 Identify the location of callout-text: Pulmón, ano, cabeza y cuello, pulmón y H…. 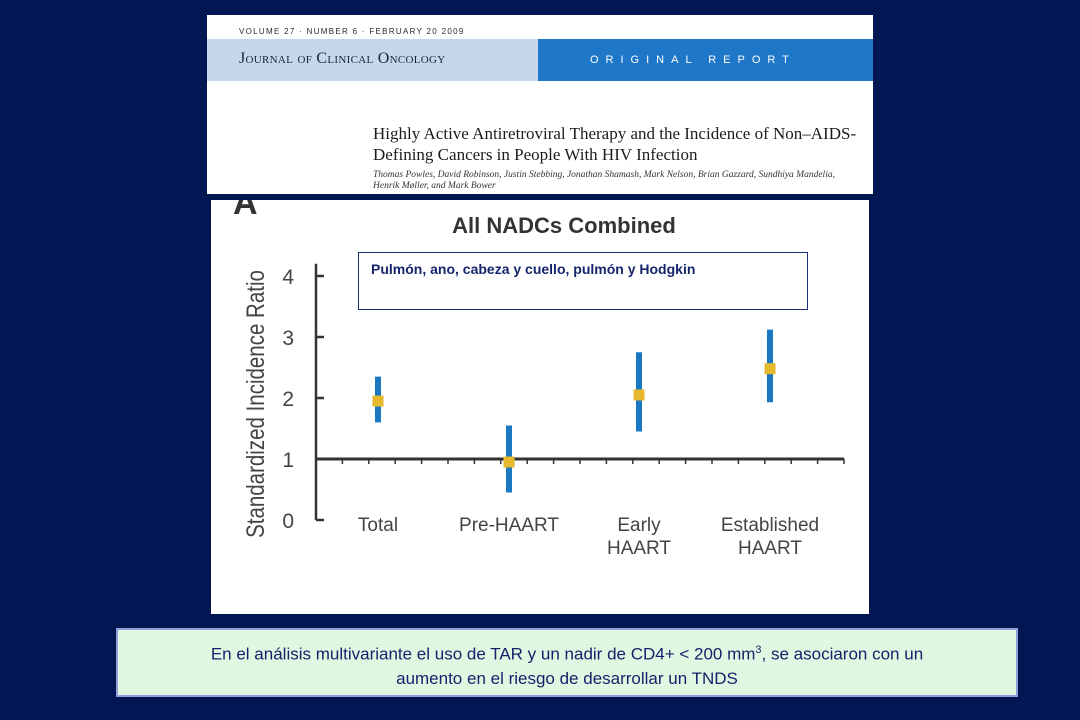
(533, 269).